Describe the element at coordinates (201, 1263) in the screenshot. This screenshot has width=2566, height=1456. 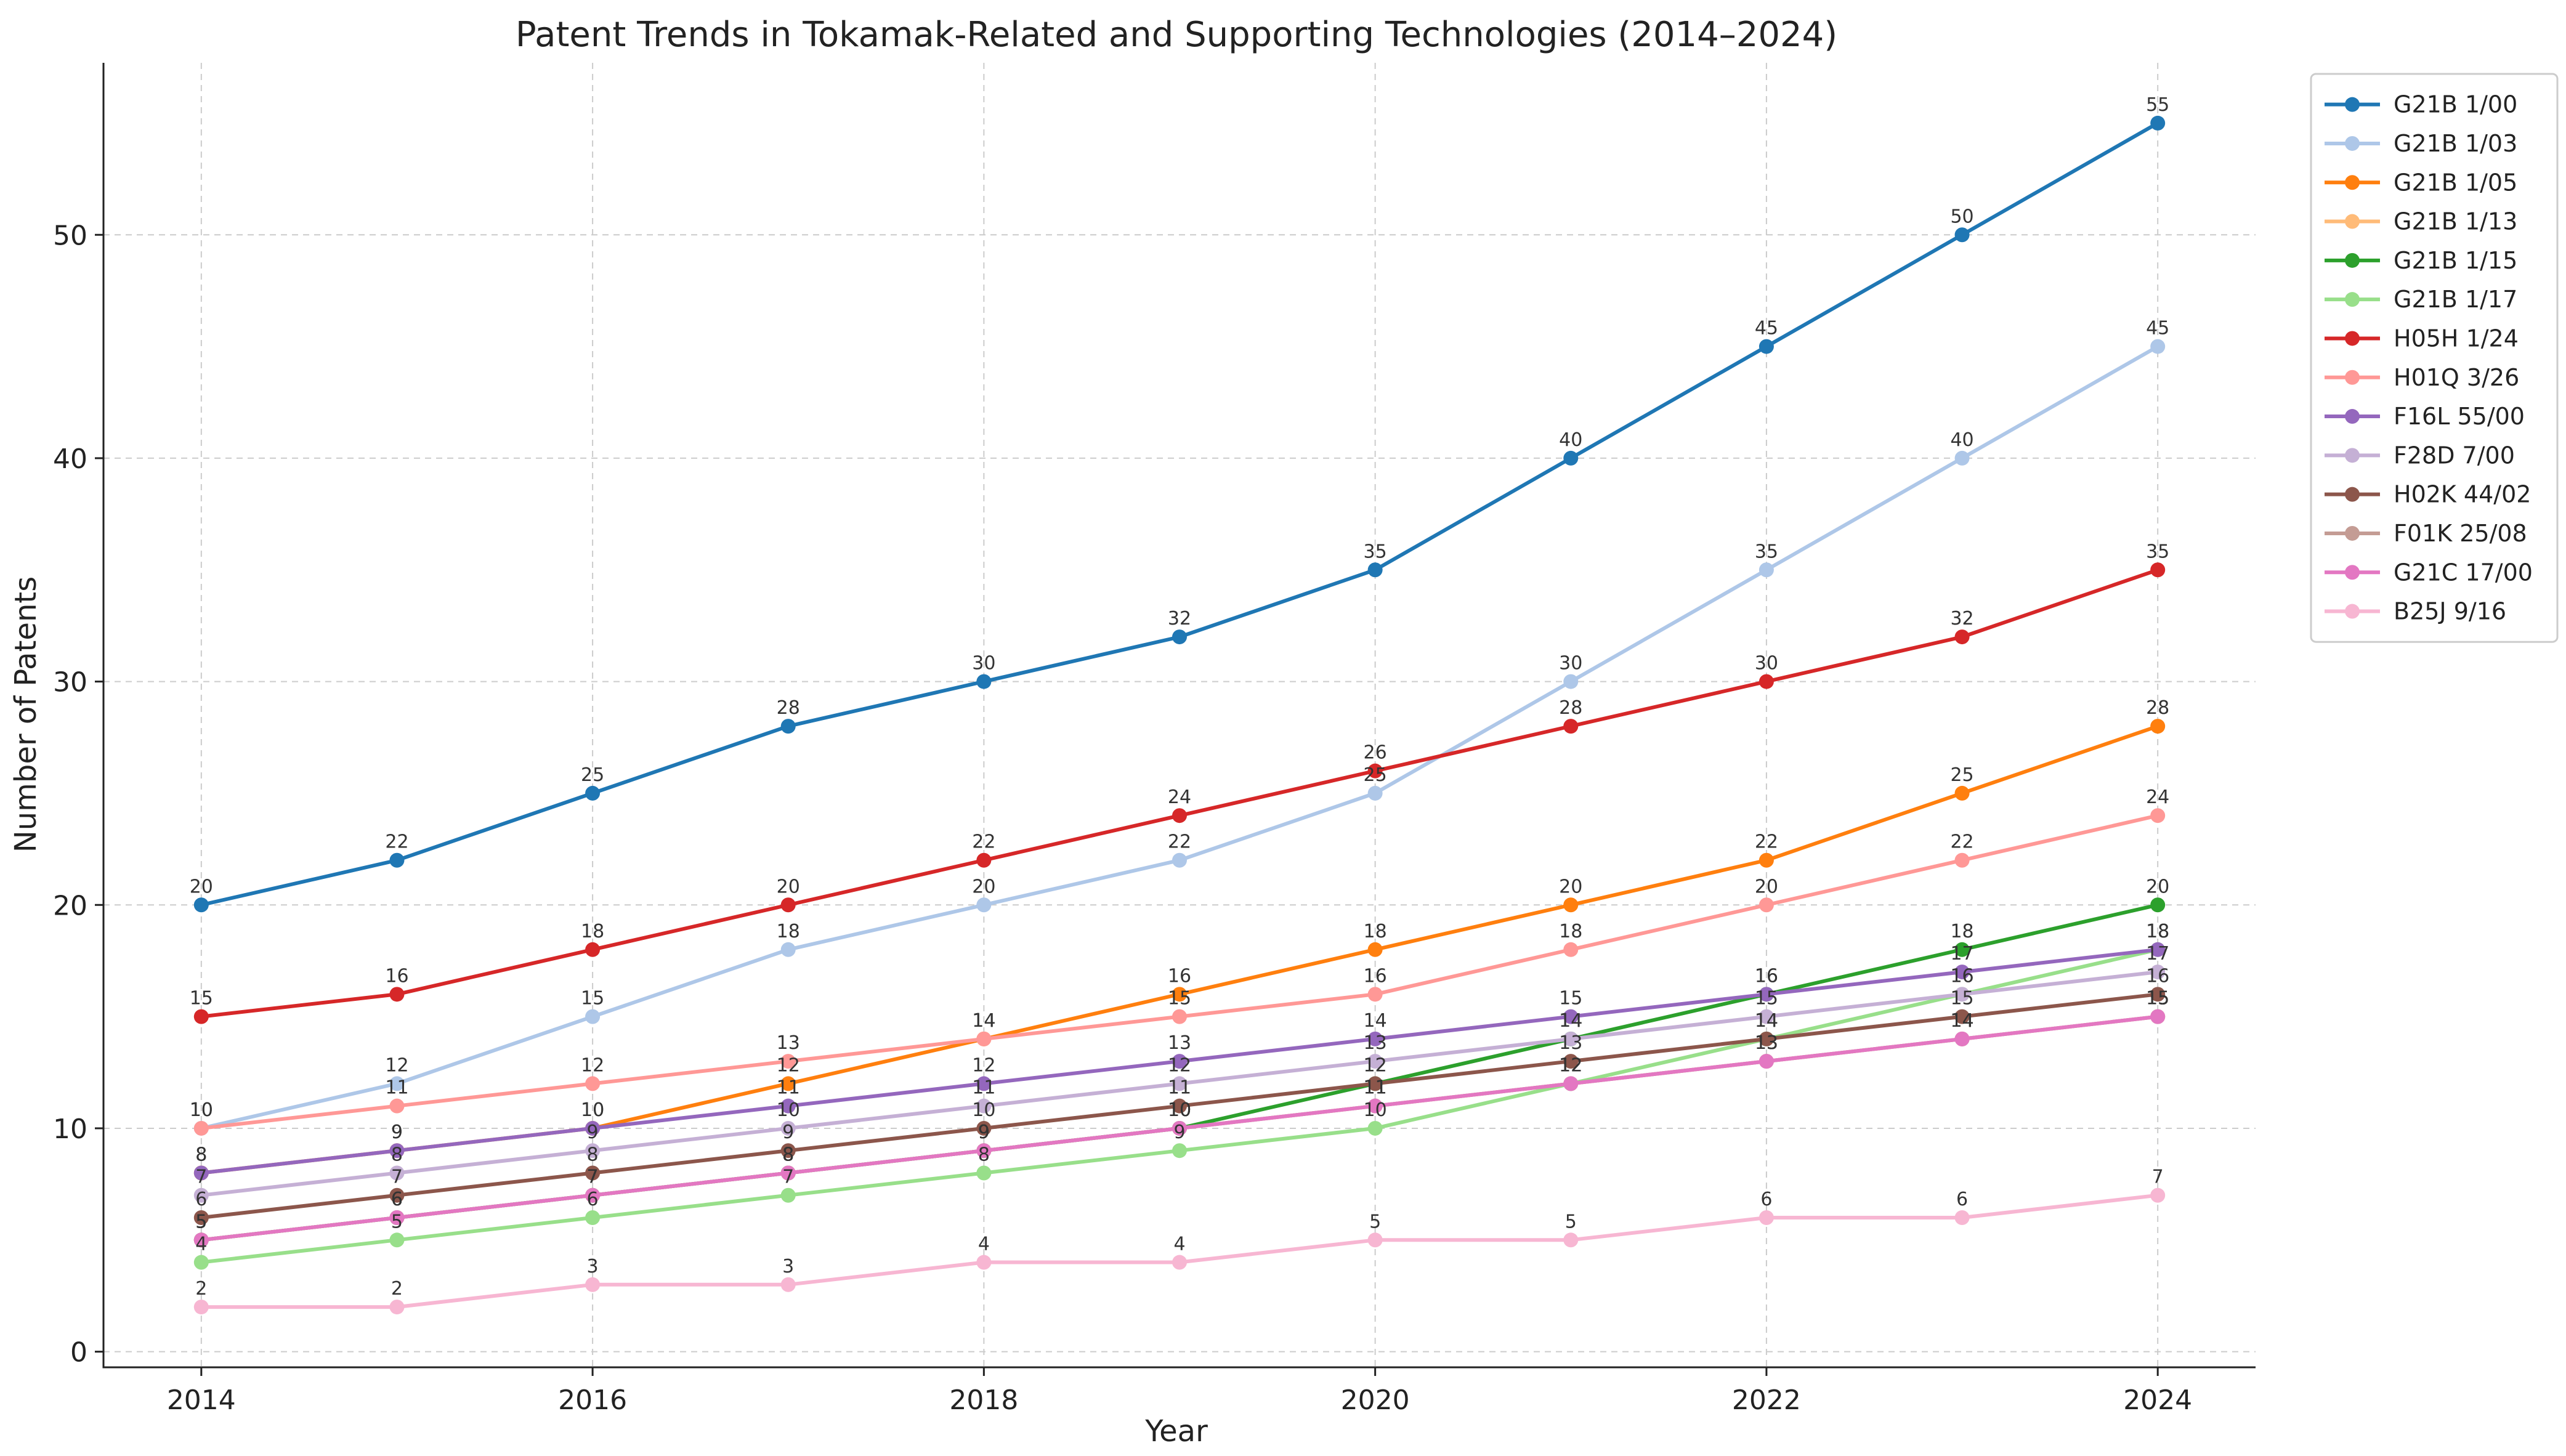
I see `data-point-g21b-1-17-2014` at that location.